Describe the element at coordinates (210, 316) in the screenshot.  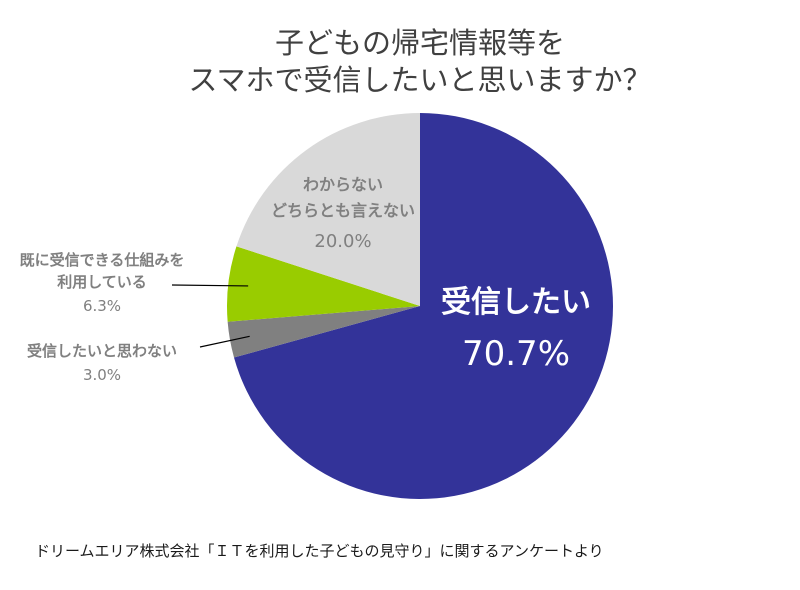
I see `leader-lines` at that location.